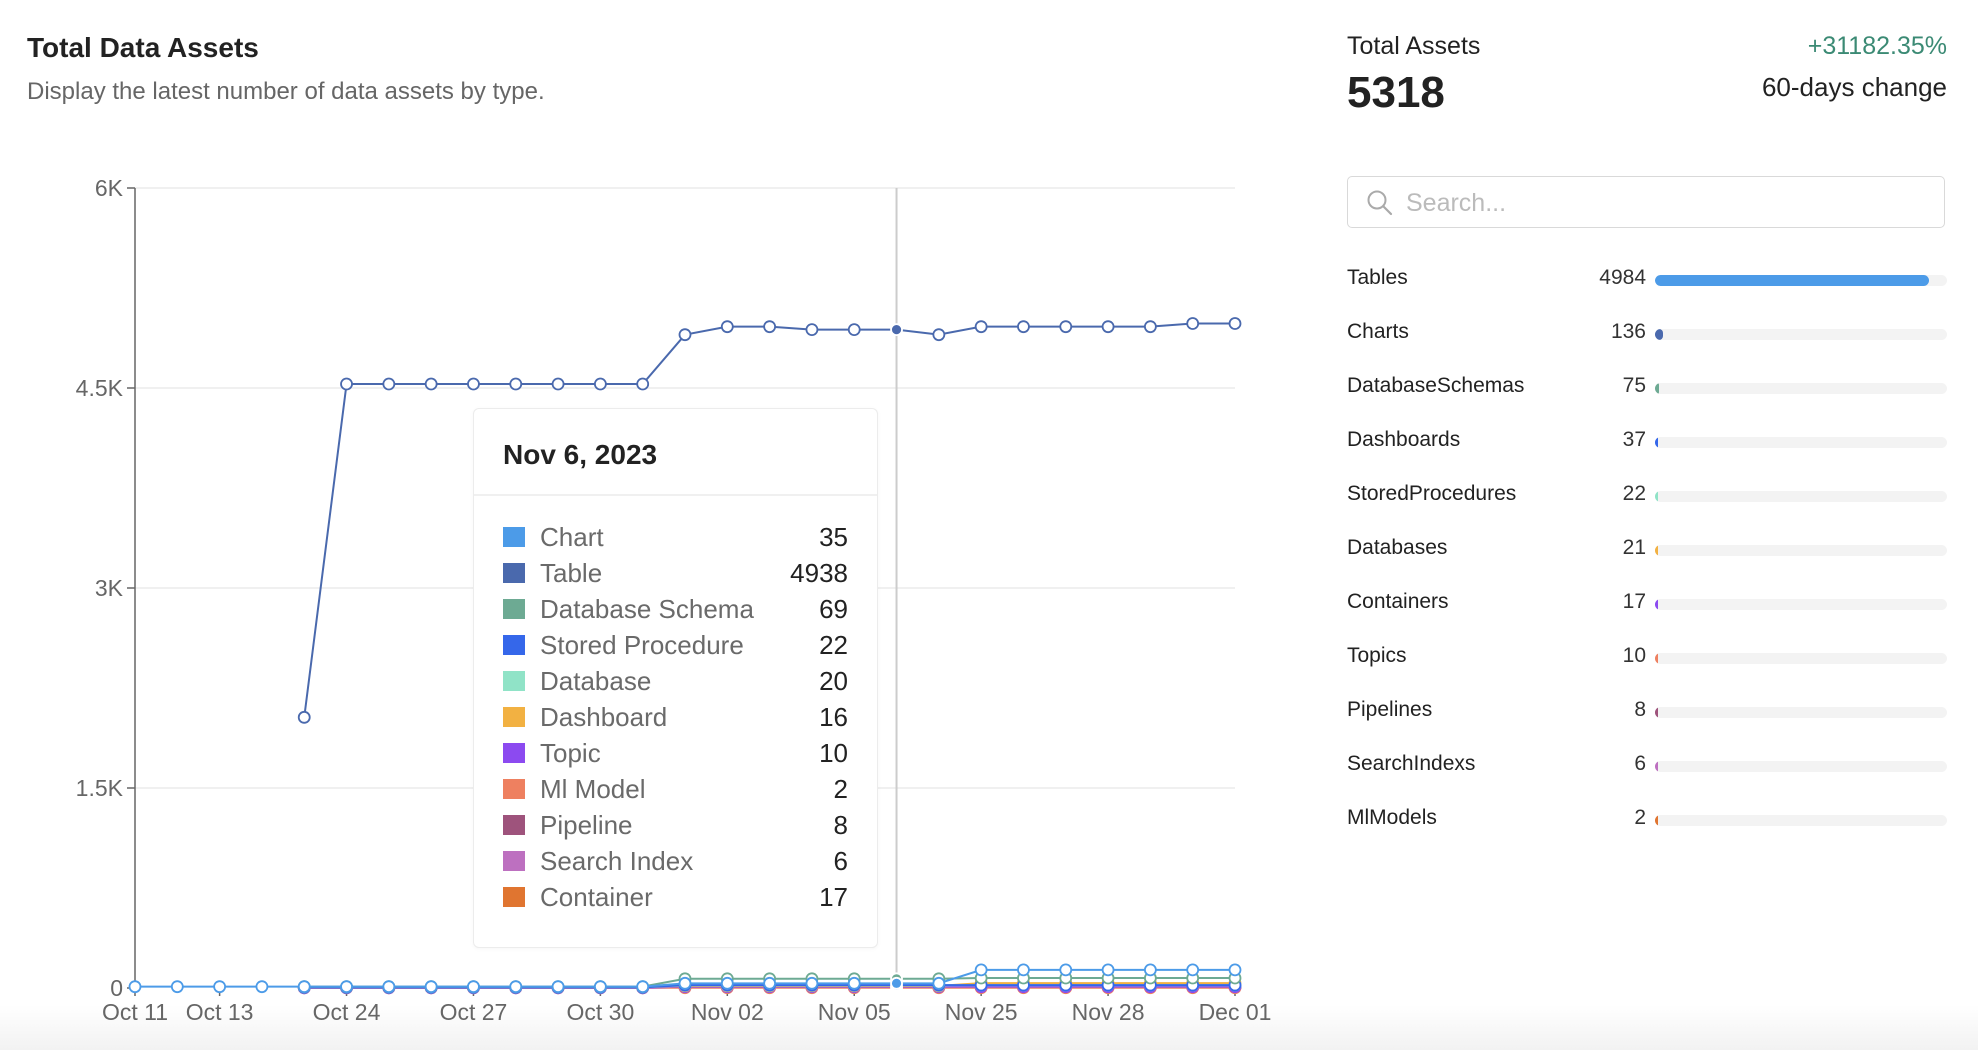  I want to click on asset-type-count: 22, so click(1634, 493).